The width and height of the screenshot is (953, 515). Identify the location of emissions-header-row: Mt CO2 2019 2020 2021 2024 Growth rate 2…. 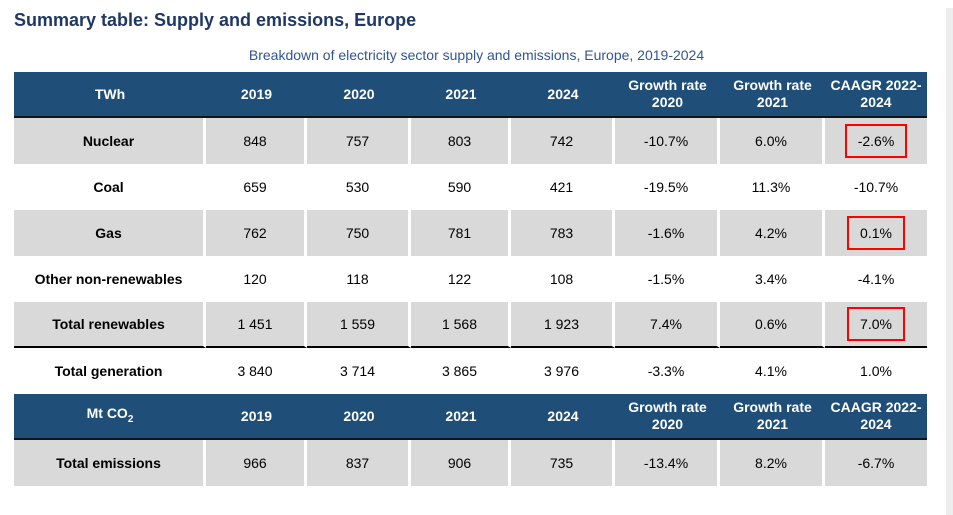
(470, 417).